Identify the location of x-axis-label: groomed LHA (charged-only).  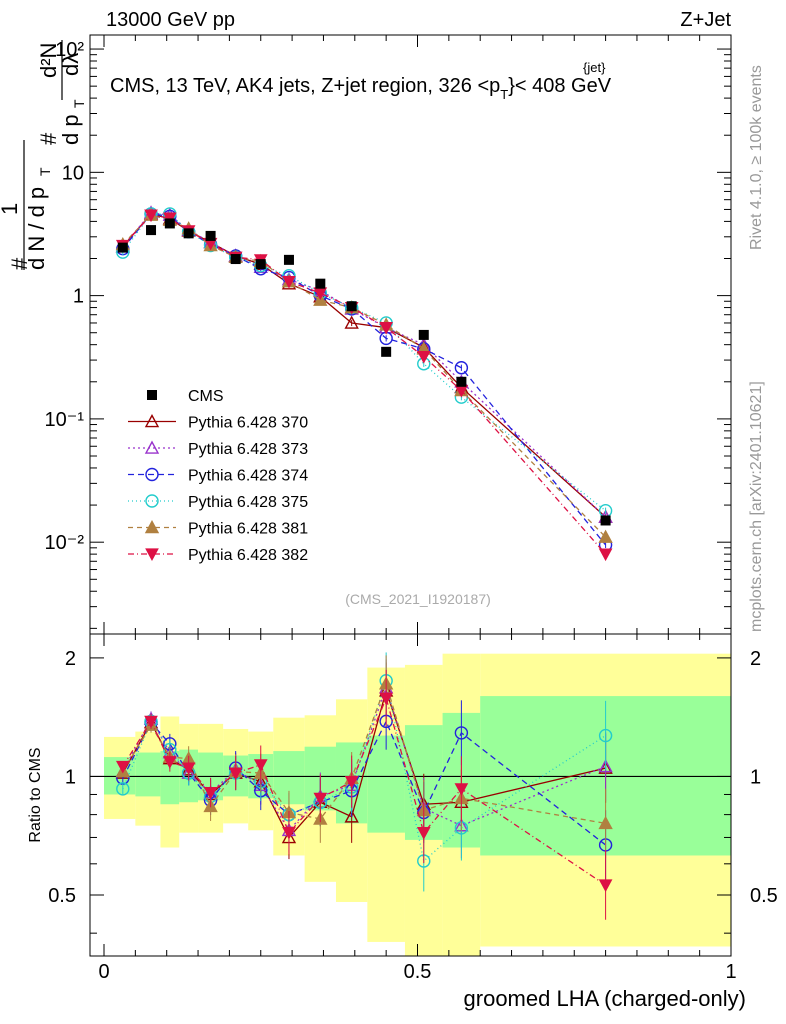
(605, 998).